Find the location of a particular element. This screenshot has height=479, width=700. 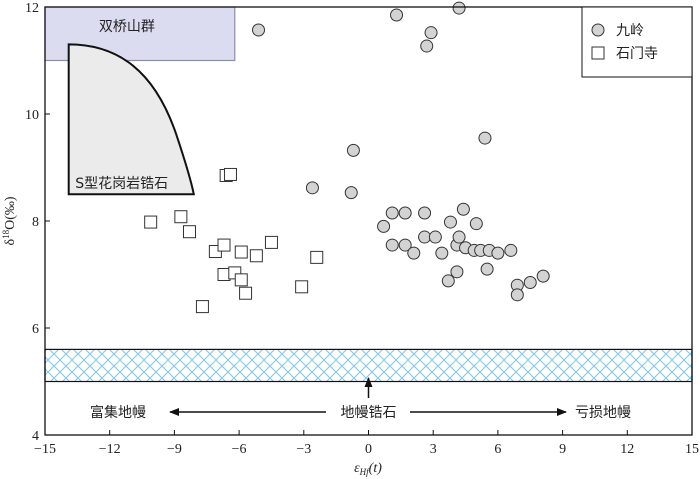

legend-box is located at coordinates (637, 42).